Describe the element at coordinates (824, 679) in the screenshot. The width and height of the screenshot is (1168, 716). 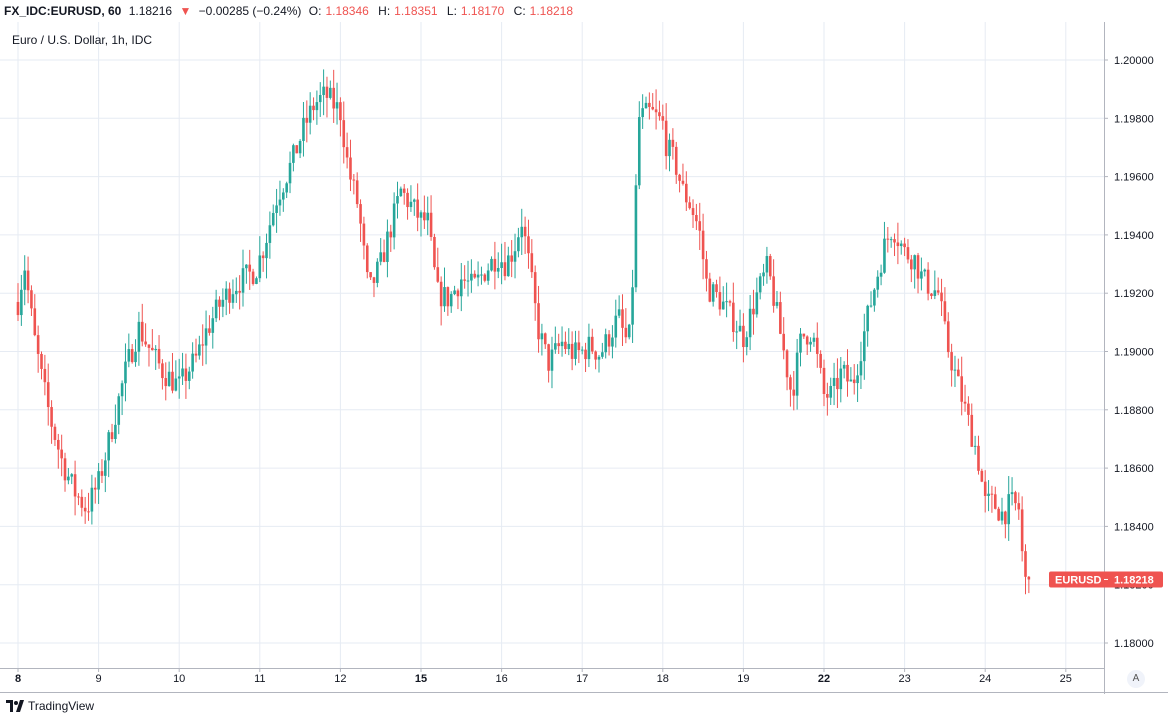
I see `time-tick-label: 22` at that location.